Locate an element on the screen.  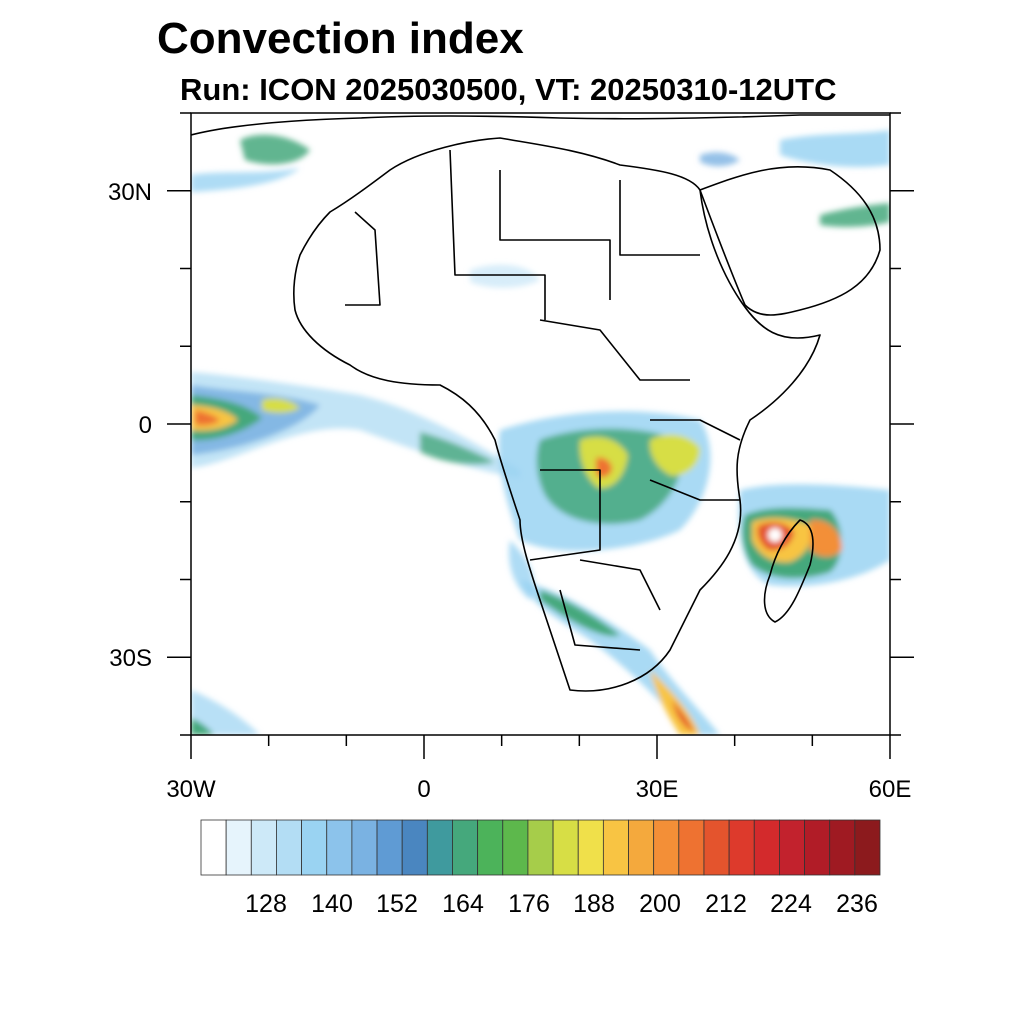
colorbar-labels: 128 140 152 164 176 188 200 212 224 236 is located at coordinates (561, 904).